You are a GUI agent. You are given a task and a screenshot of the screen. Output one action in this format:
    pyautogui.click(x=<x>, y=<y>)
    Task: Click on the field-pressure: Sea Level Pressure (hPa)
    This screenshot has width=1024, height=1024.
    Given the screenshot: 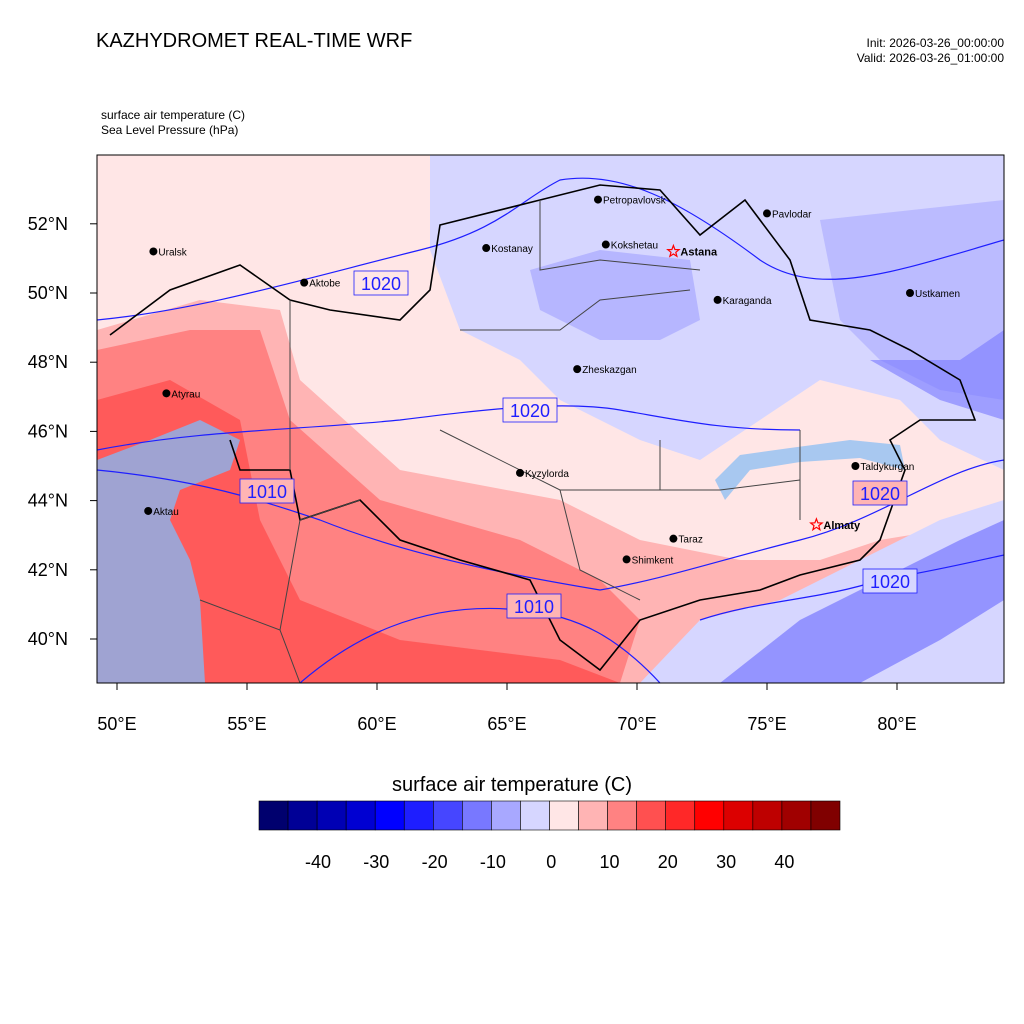 What is the action you would take?
    pyautogui.click(x=170, y=130)
    